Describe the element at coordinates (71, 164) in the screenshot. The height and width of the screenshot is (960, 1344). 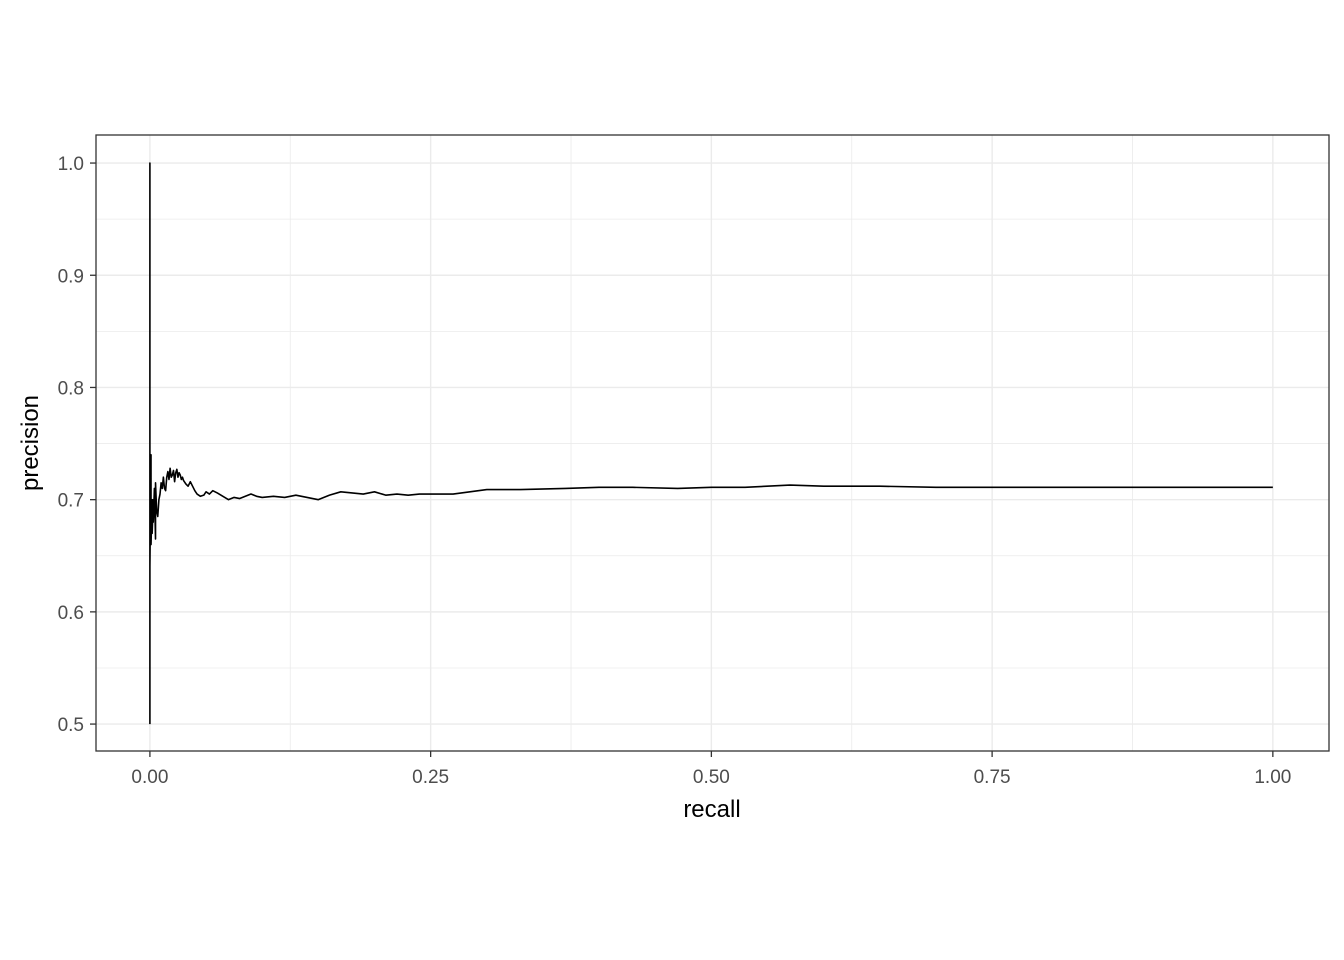
I see `y-tick-label: 1.0` at that location.